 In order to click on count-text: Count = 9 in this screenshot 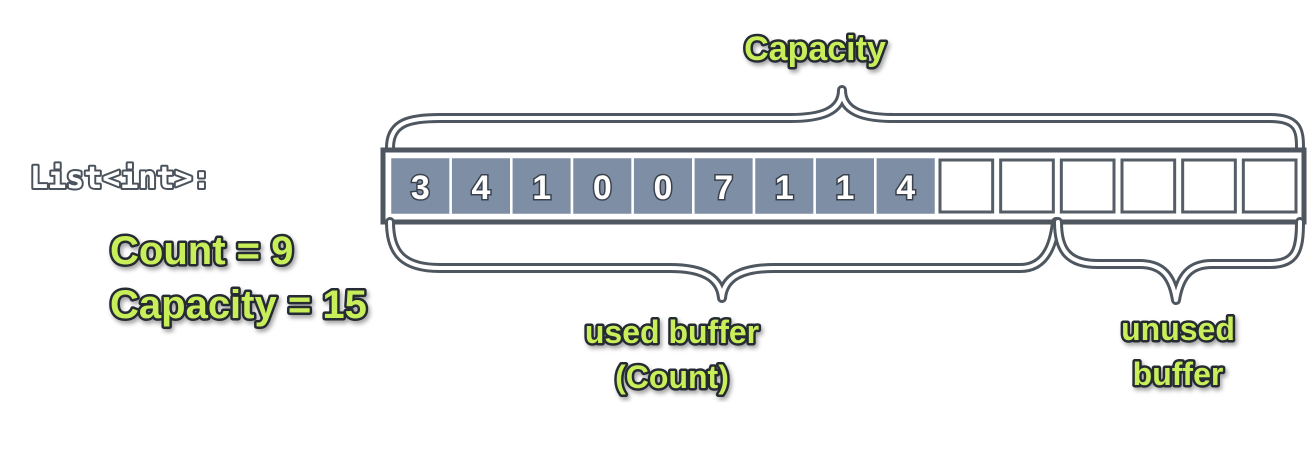, I will do `click(201, 251)`.